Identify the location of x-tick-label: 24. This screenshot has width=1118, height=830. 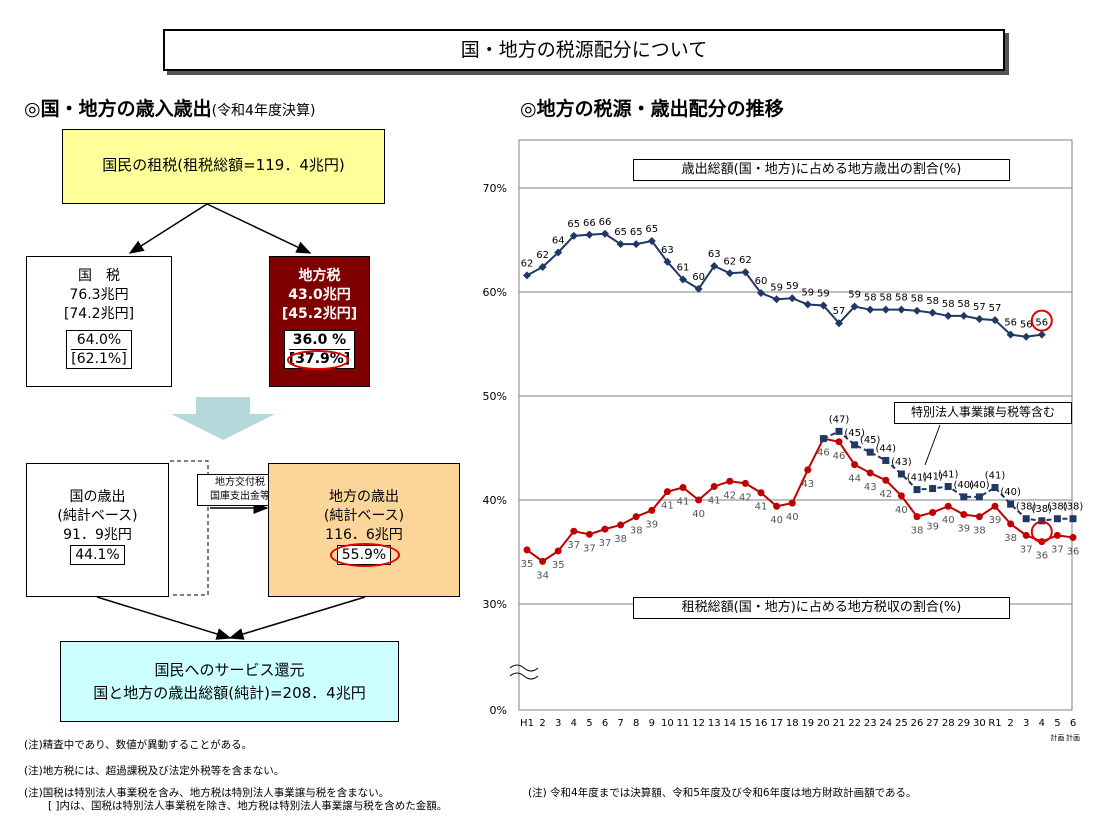
(885, 723).